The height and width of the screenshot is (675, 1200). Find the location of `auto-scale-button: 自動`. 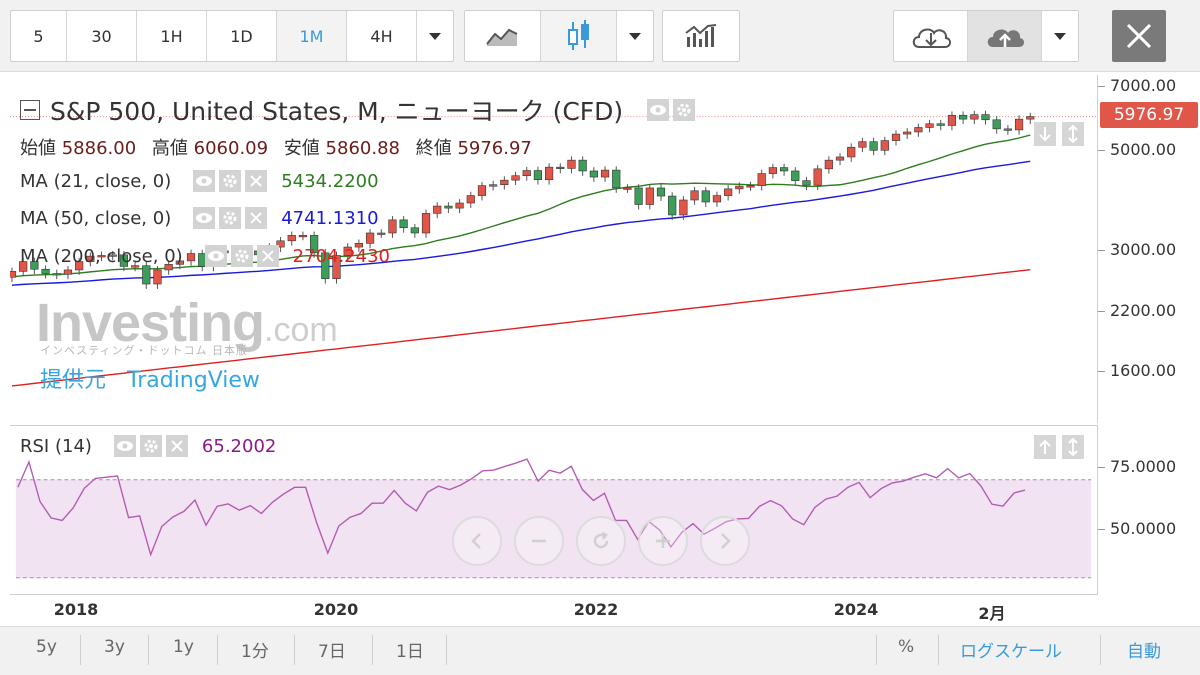

auto-scale-button: 自動 is located at coordinates (1144, 652).